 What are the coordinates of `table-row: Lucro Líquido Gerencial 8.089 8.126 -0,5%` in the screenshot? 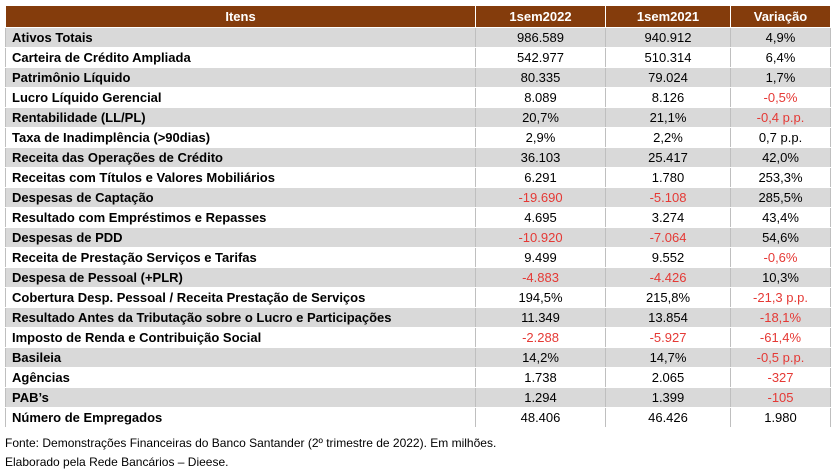 It's located at (418, 97).